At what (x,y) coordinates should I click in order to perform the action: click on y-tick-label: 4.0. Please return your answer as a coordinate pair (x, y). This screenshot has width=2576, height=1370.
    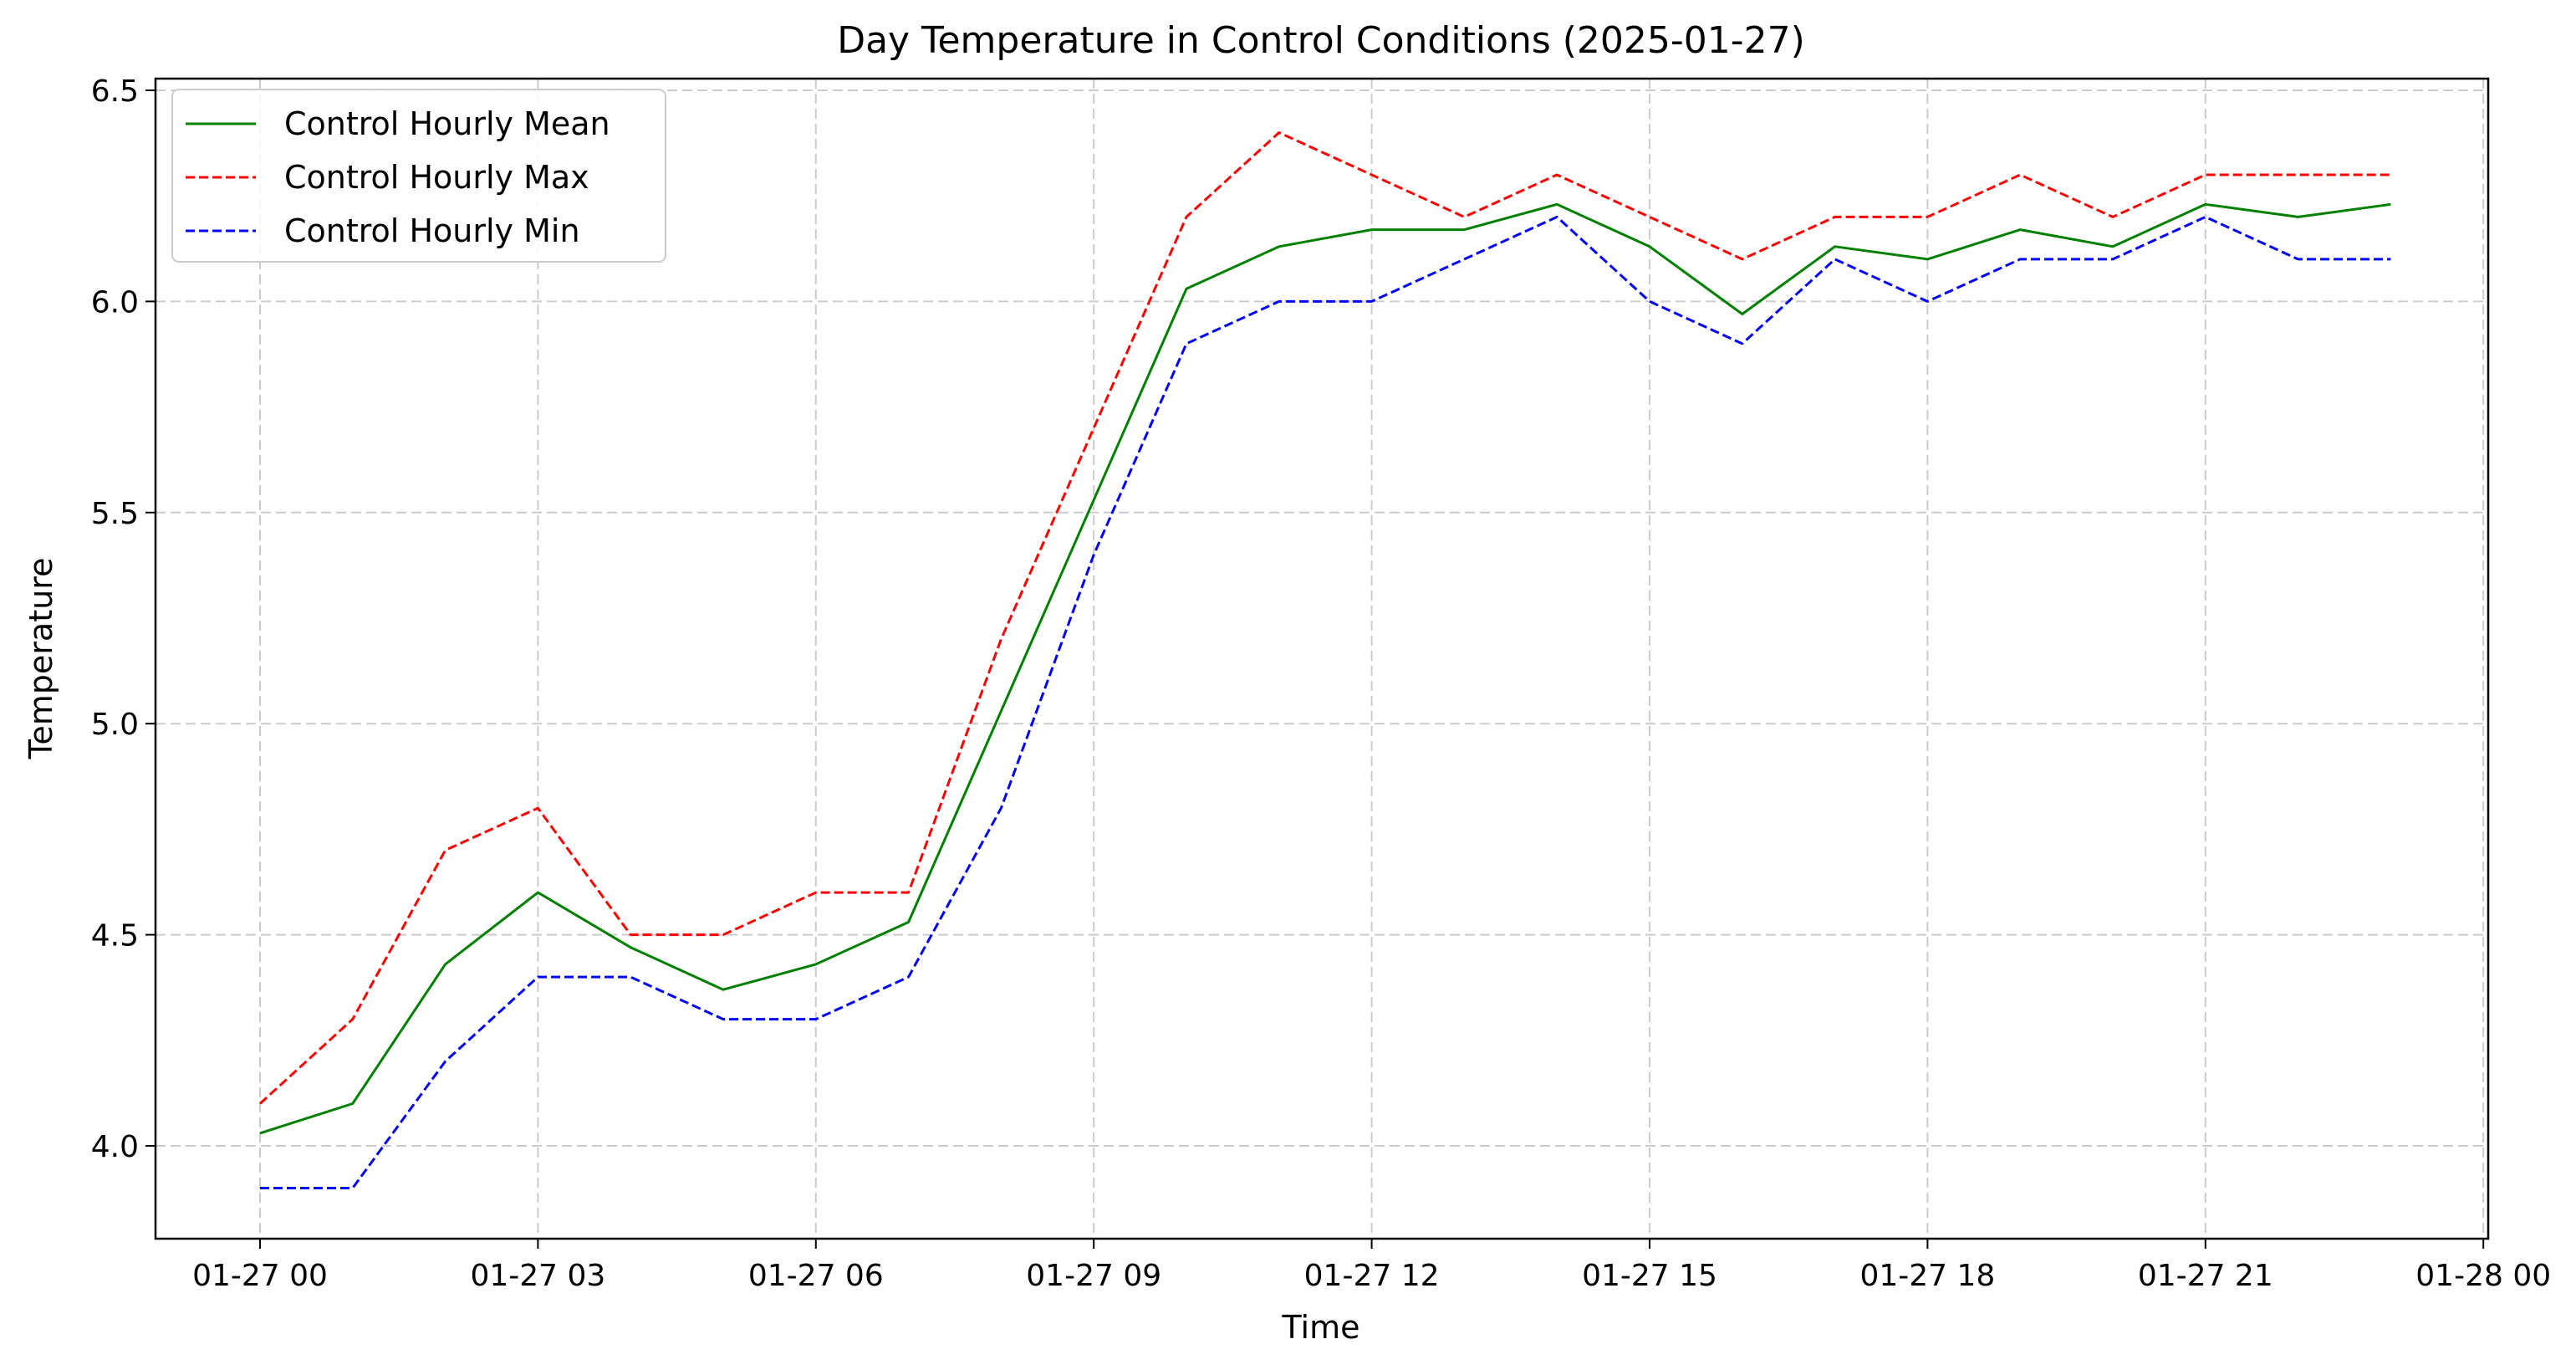
    Looking at the image, I should click on (115, 1147).